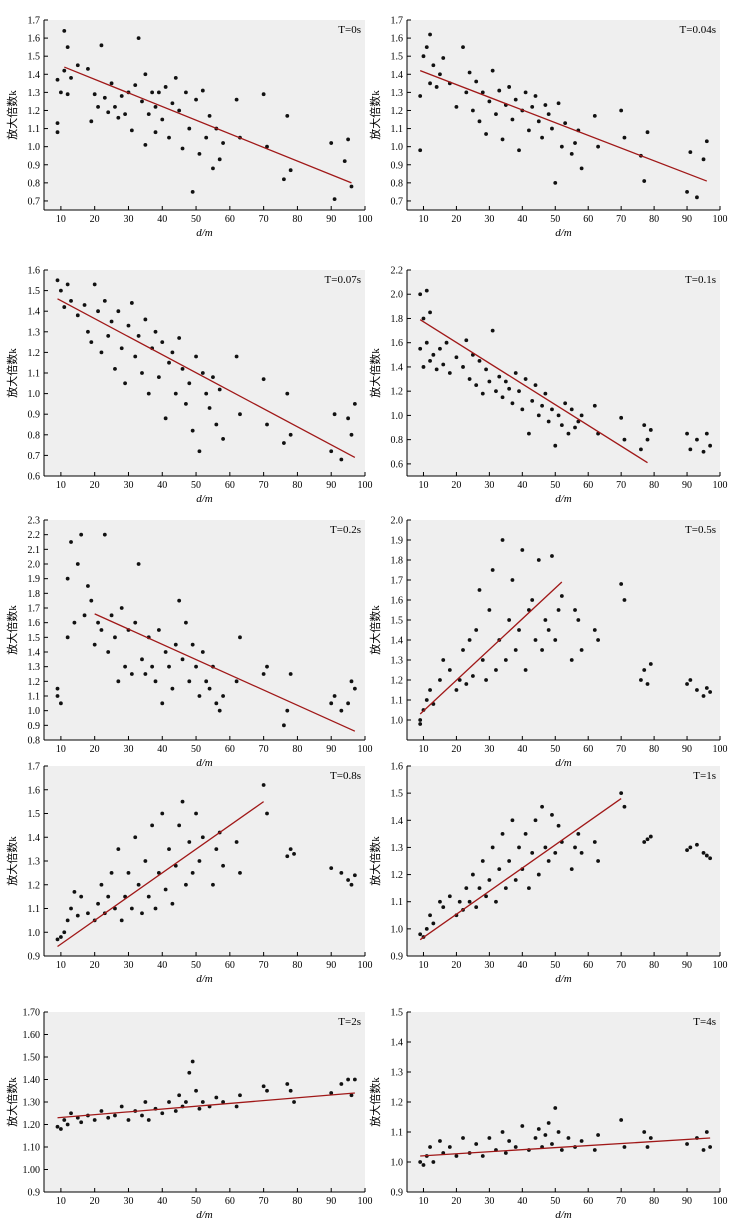 This screenshot has height=1226, width=734. Describe the element at coordinates (565, 1147) in the screenshot. I see `fit-line` at that location.